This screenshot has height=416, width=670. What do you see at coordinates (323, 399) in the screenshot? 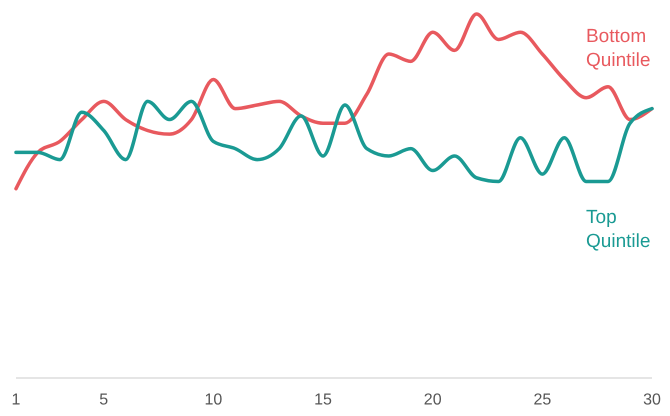
I see `x-tick-label: 15` at bounding box center [323, 399].